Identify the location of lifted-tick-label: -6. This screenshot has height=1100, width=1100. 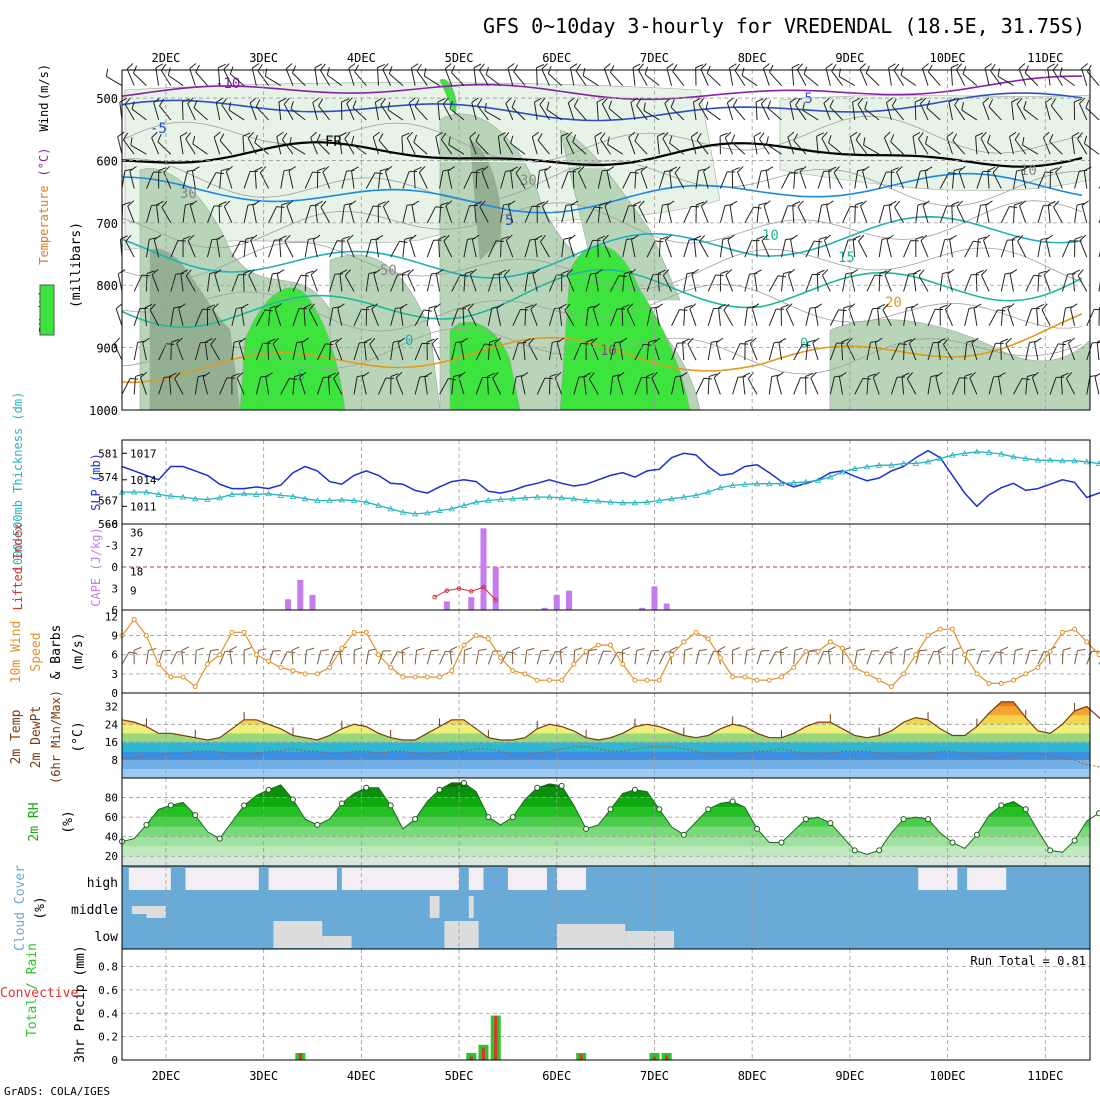
(111, 524).